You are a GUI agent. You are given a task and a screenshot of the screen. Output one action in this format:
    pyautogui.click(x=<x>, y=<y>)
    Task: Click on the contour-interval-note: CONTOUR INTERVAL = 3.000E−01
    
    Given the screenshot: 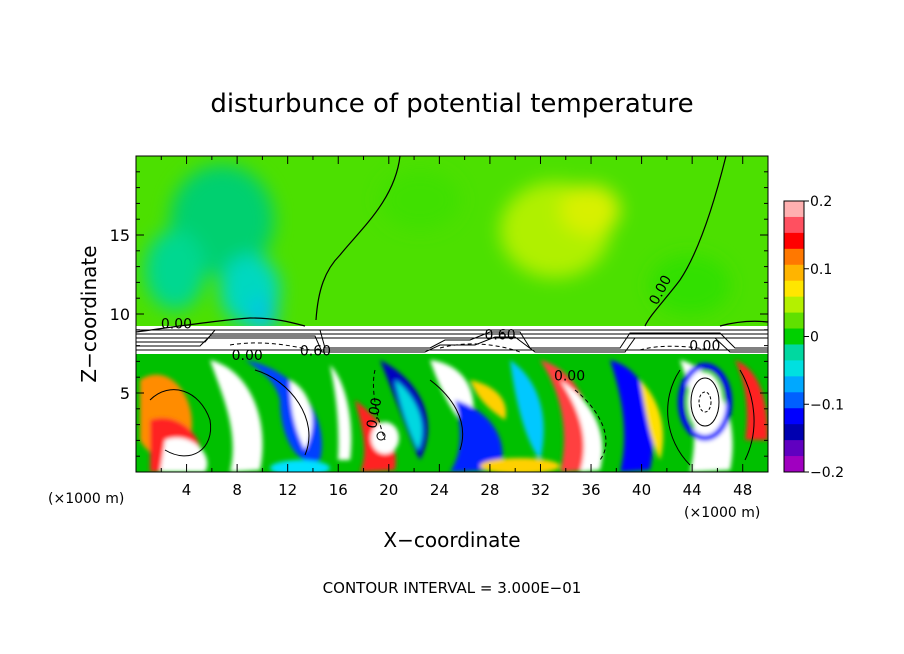 What is the action you would take?
    pyautogui.click(x=452, y=588)
    